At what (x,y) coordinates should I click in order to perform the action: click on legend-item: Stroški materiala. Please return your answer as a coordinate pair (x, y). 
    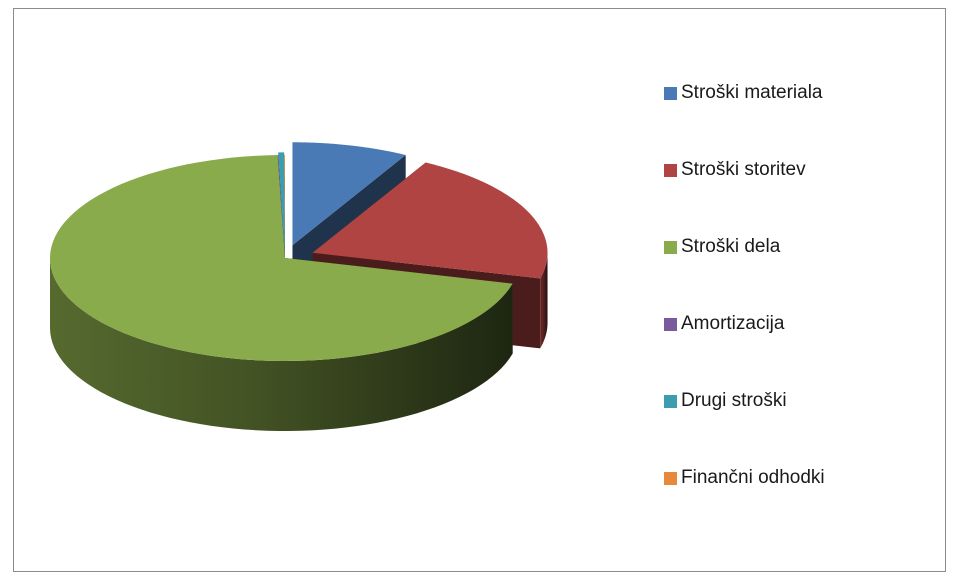
    Looking at the image, I should click on (743, 93).